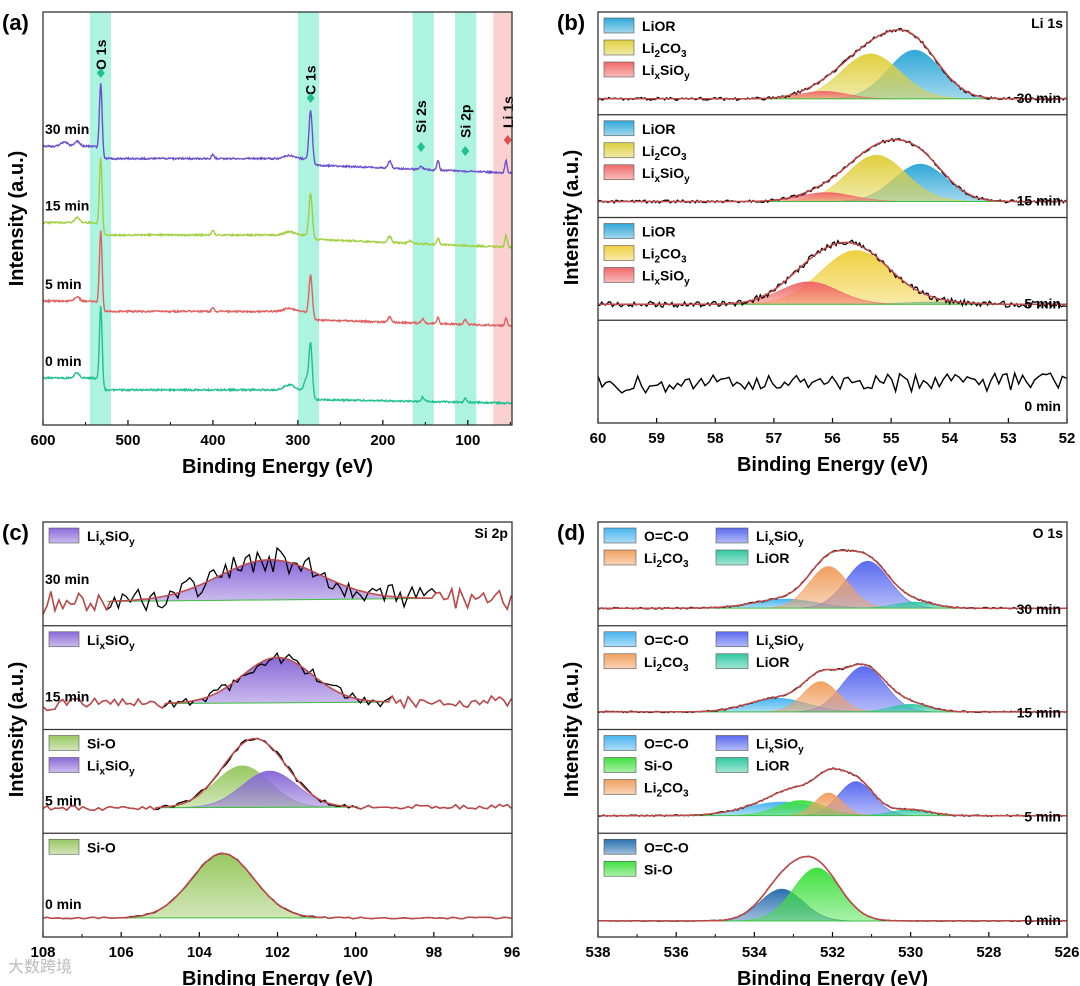  Describe the element at coordinates (988, 952) in the screenshot. I see `x-tick-label: 528` at that location.